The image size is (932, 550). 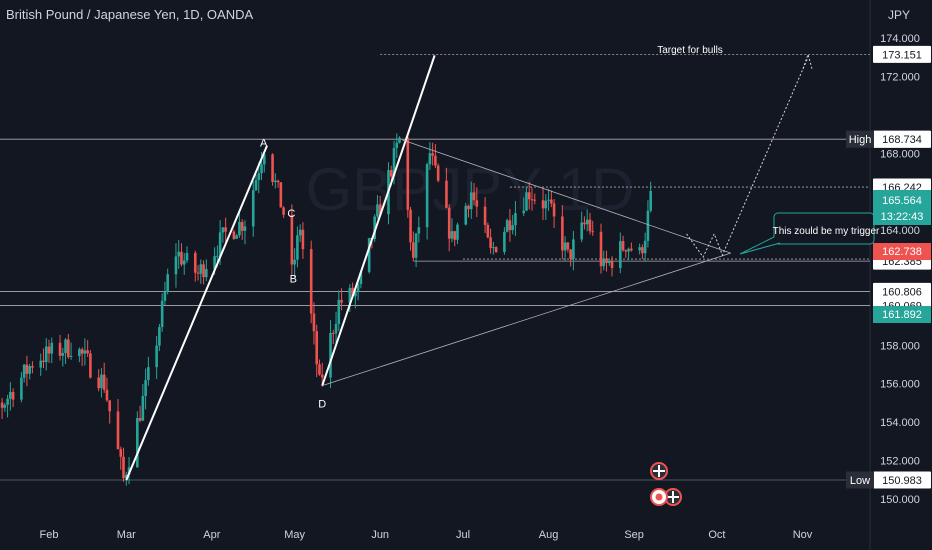 I want to click on trigger-annotation: This zould be my trigger, so click(x=826, y=231).